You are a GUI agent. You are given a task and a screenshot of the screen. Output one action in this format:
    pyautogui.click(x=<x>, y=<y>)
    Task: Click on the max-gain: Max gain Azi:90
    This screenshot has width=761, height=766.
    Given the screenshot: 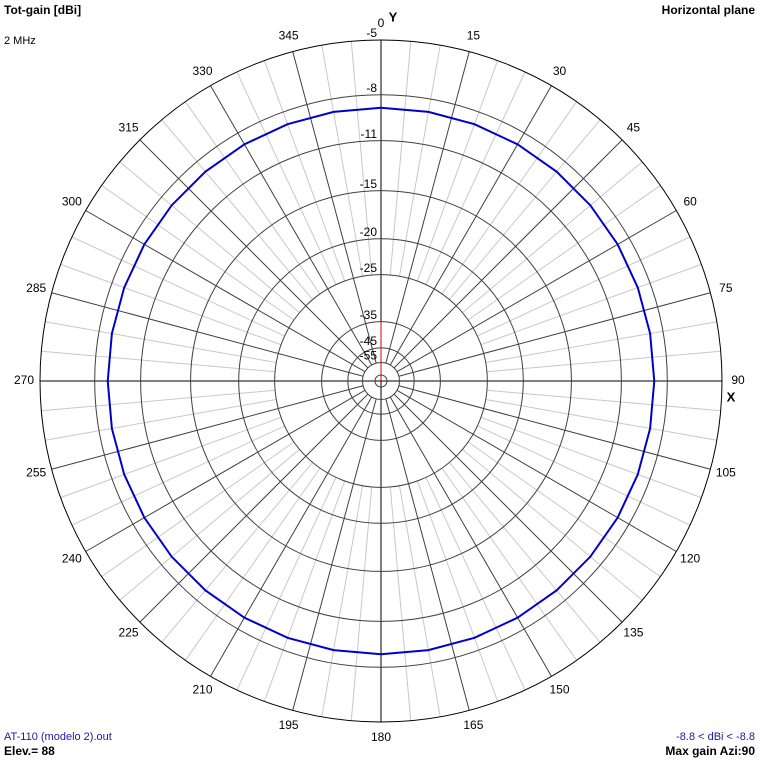 What is the action you would take?
    pyautogui.click(x=710, y=751)
    